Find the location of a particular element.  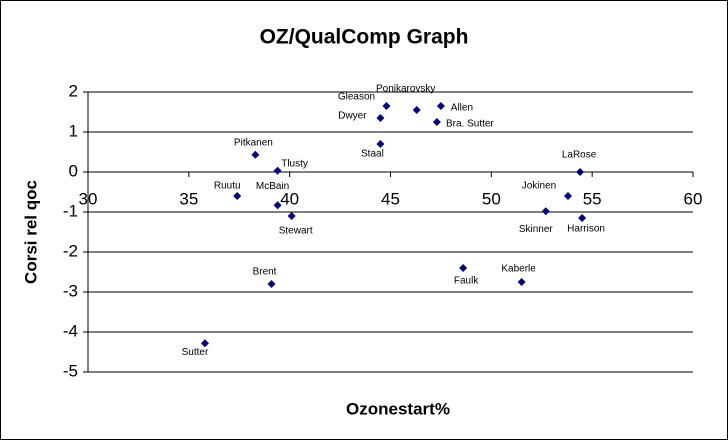

point-label: Pitkanen is located at coordinates (253, 142).